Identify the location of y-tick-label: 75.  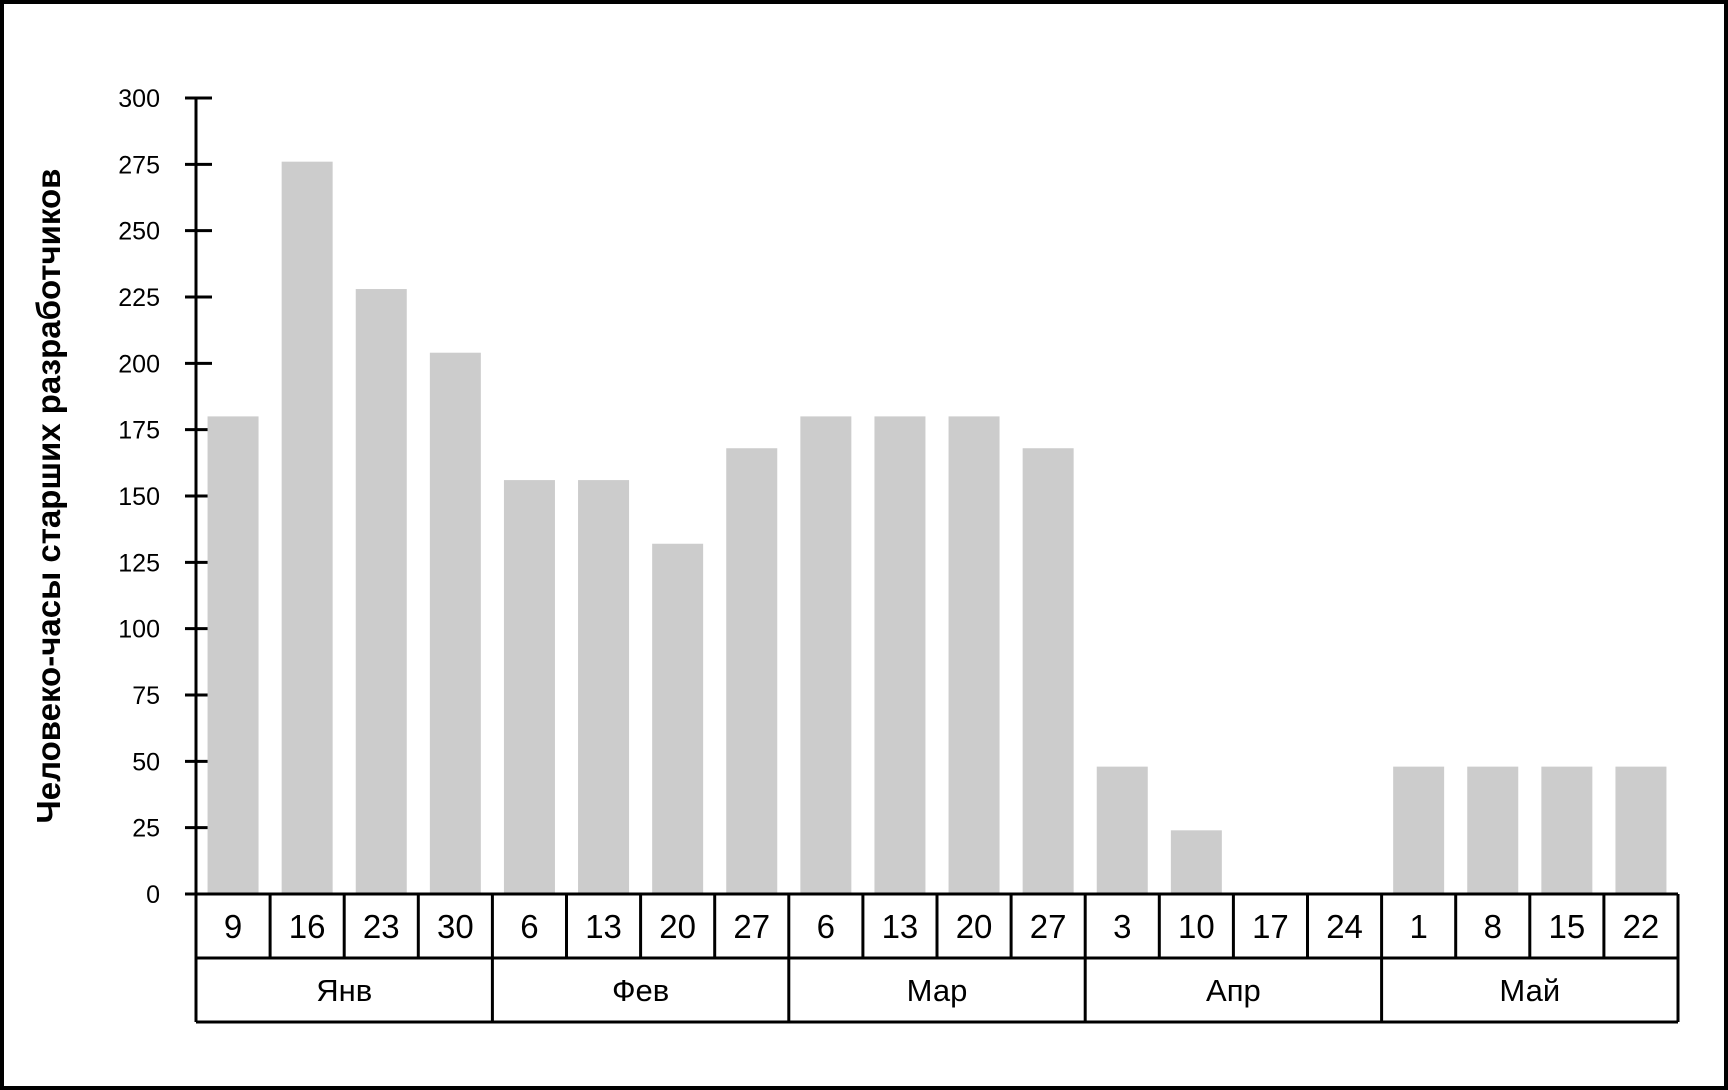
(146, 696).